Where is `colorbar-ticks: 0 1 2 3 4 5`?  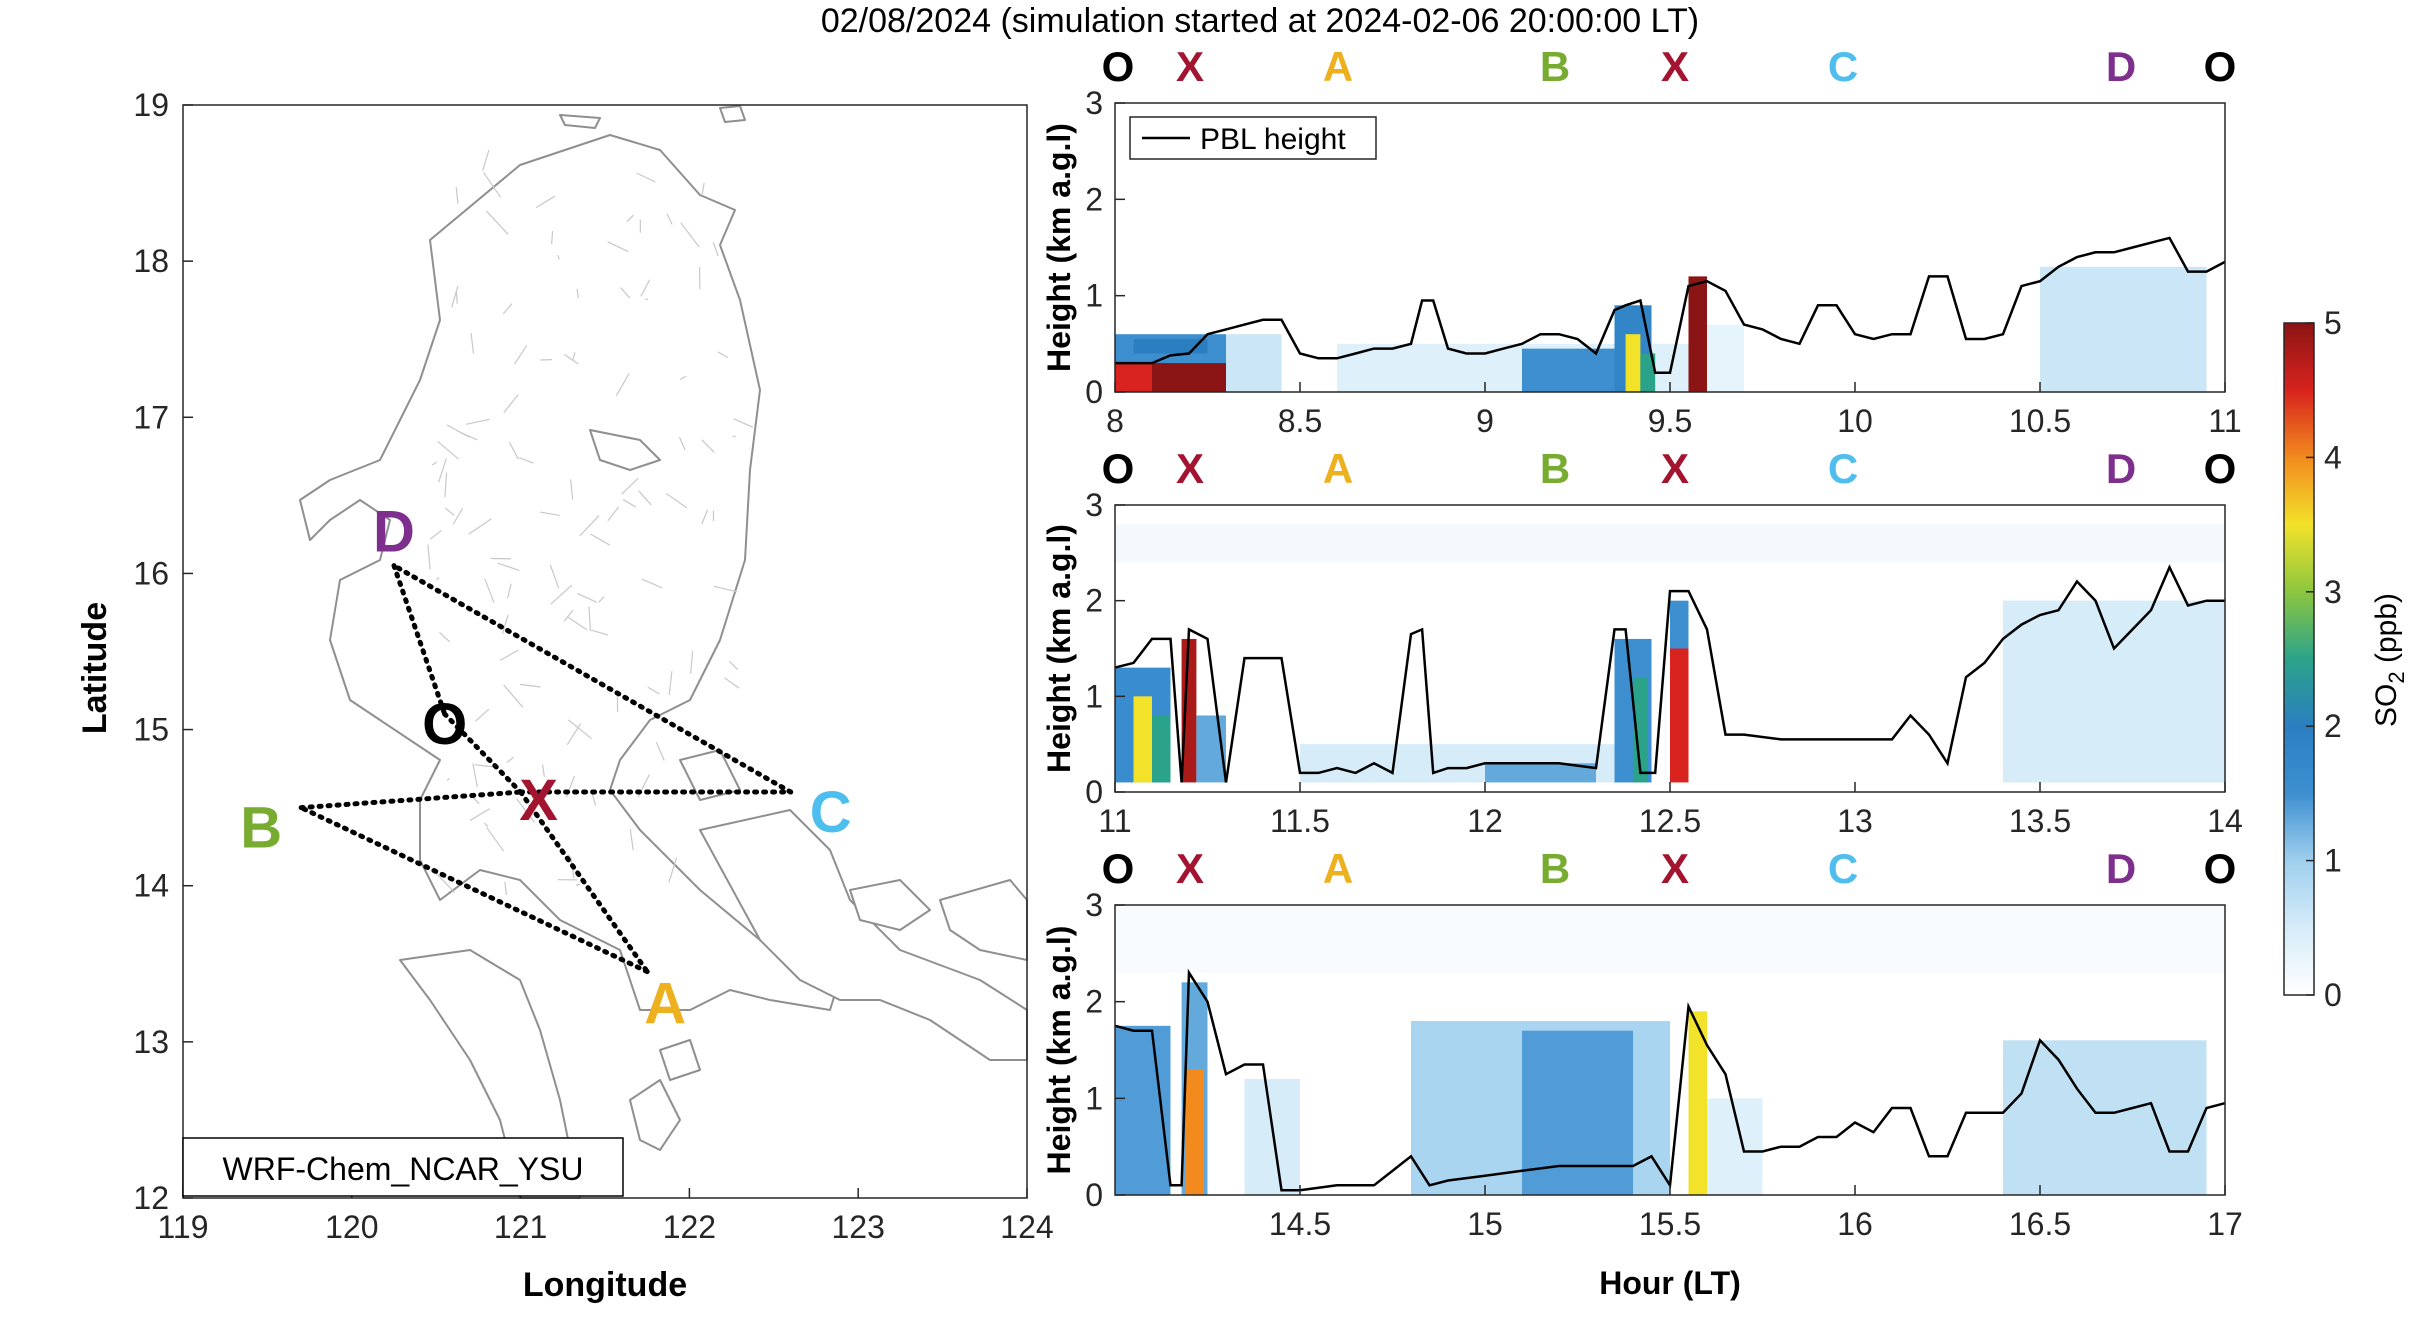 colorbar-ticks: 0 1 2 3 4 5 is located at coordinates (2324, 659).